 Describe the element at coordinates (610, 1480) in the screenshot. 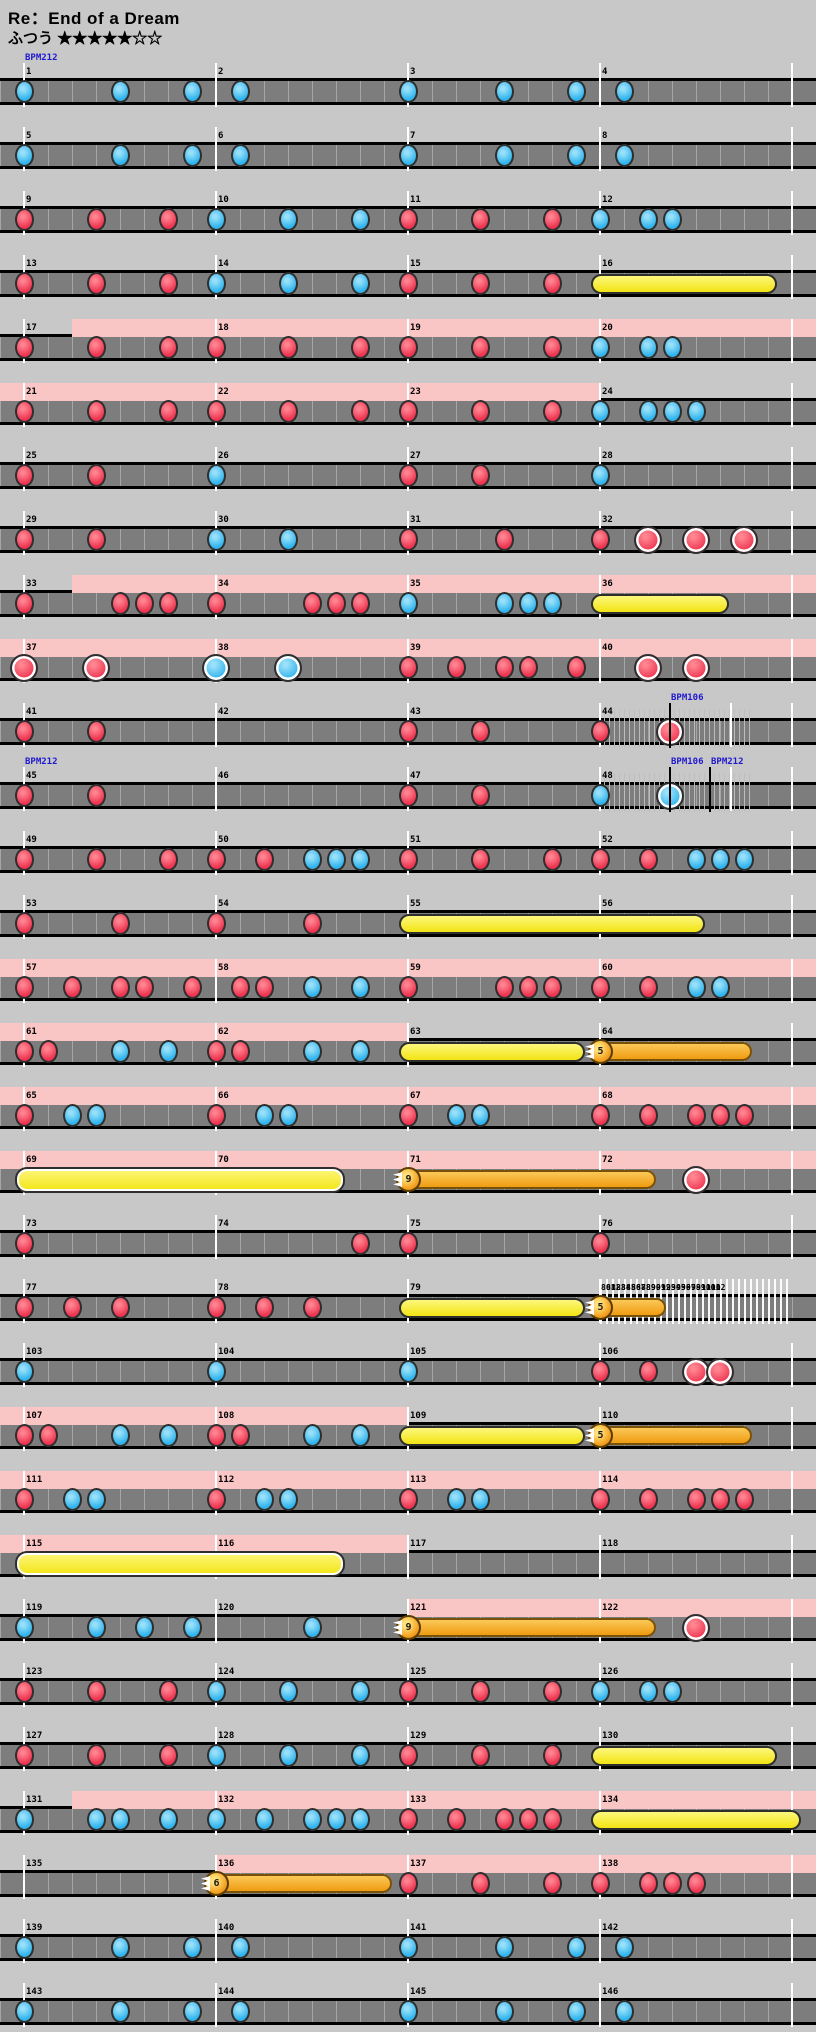

I see `measure-label: 114` at that location.